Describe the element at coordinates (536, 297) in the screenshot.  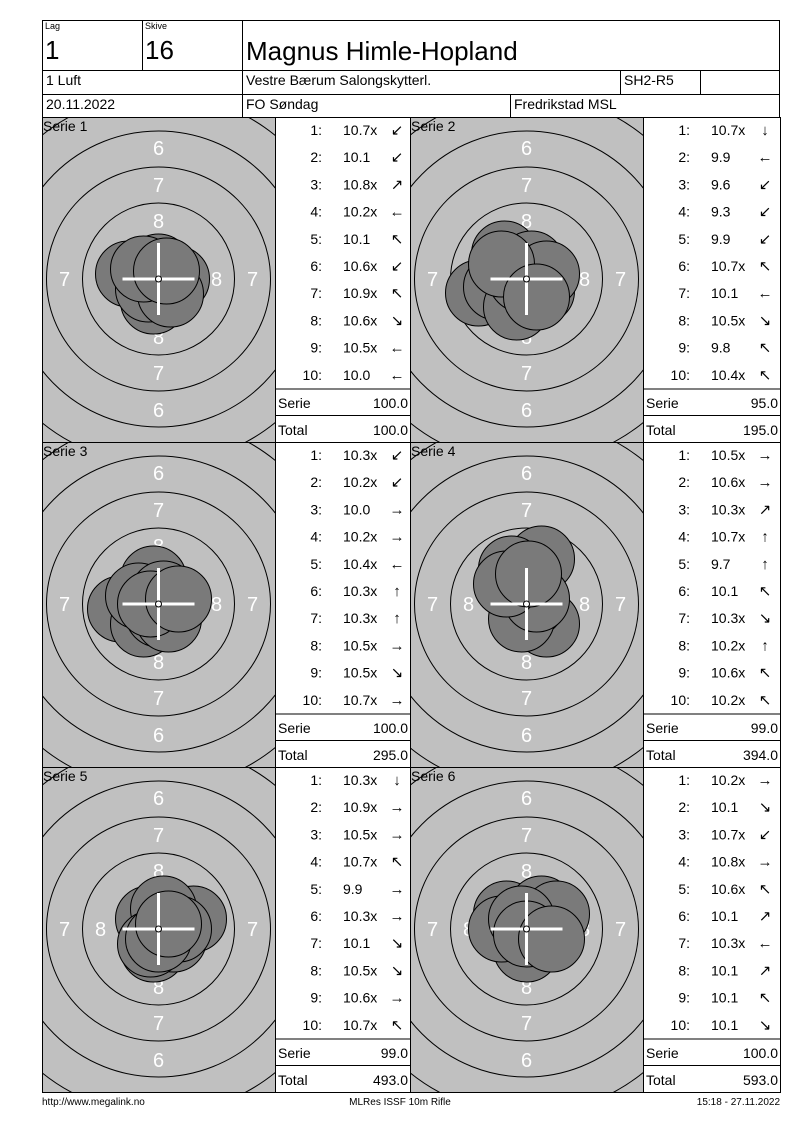
I see `shot-hole` at that location.